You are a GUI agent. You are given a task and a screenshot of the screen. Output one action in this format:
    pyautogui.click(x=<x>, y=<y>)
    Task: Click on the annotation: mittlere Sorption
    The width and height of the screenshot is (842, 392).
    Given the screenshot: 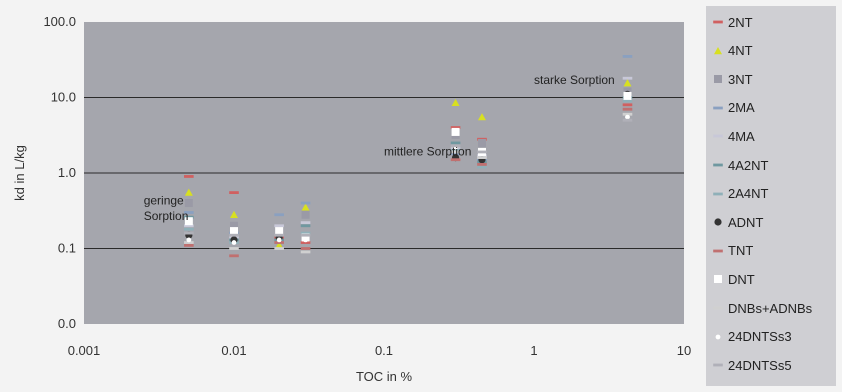 What is the action you would take?
    pyautogui.click(x=427, y=152)
    